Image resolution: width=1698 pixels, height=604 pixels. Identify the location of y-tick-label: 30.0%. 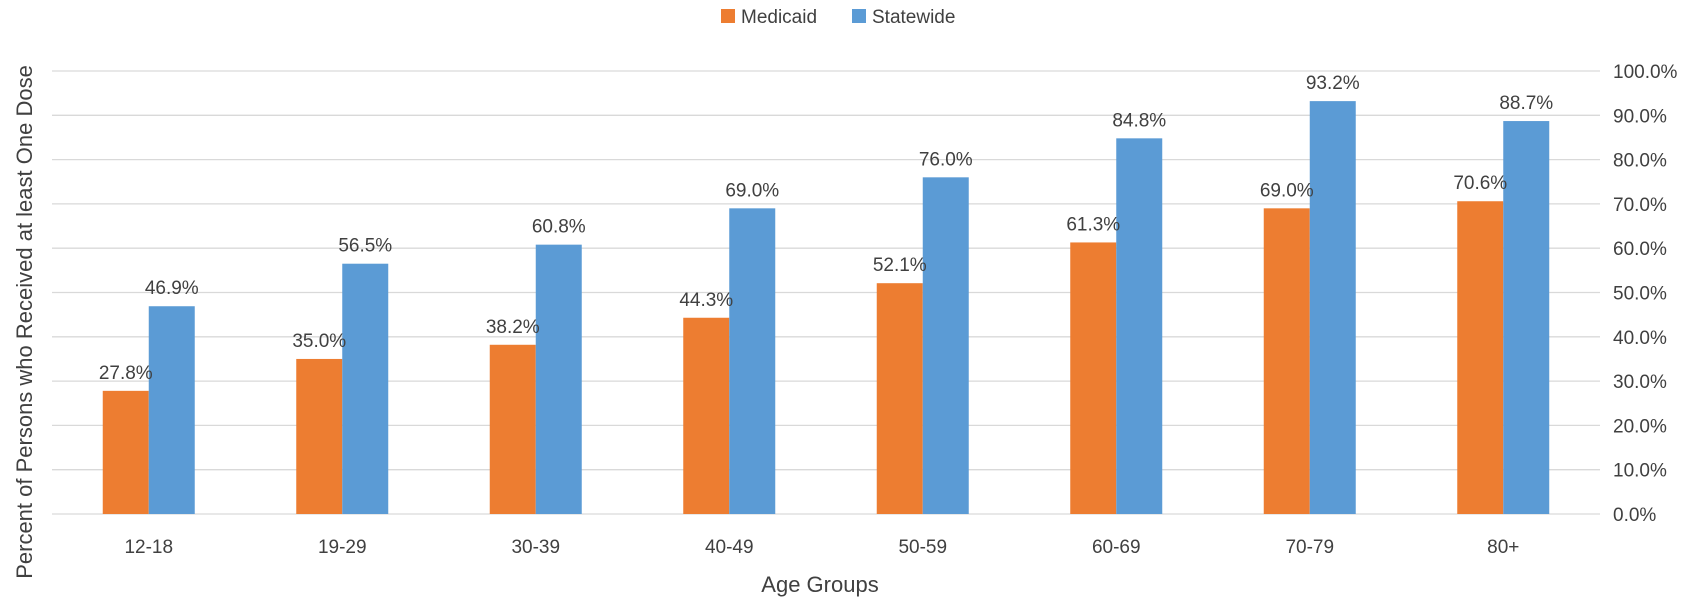
(1640, 382).